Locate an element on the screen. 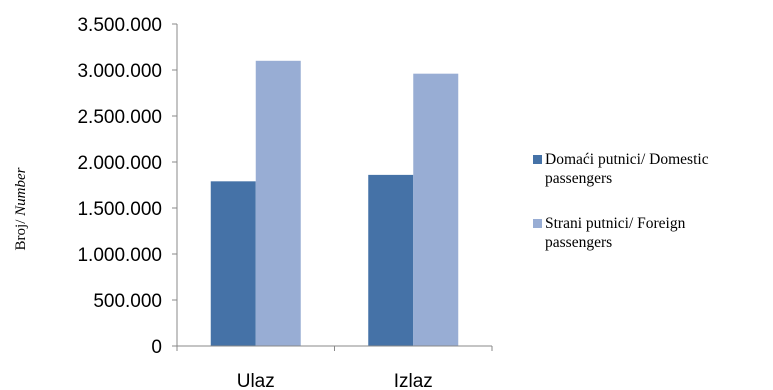 This screenshot has width=773, height=390. legend-label-series-1: Domaći putnici/ Domestic is located at coordinates (627, 159).